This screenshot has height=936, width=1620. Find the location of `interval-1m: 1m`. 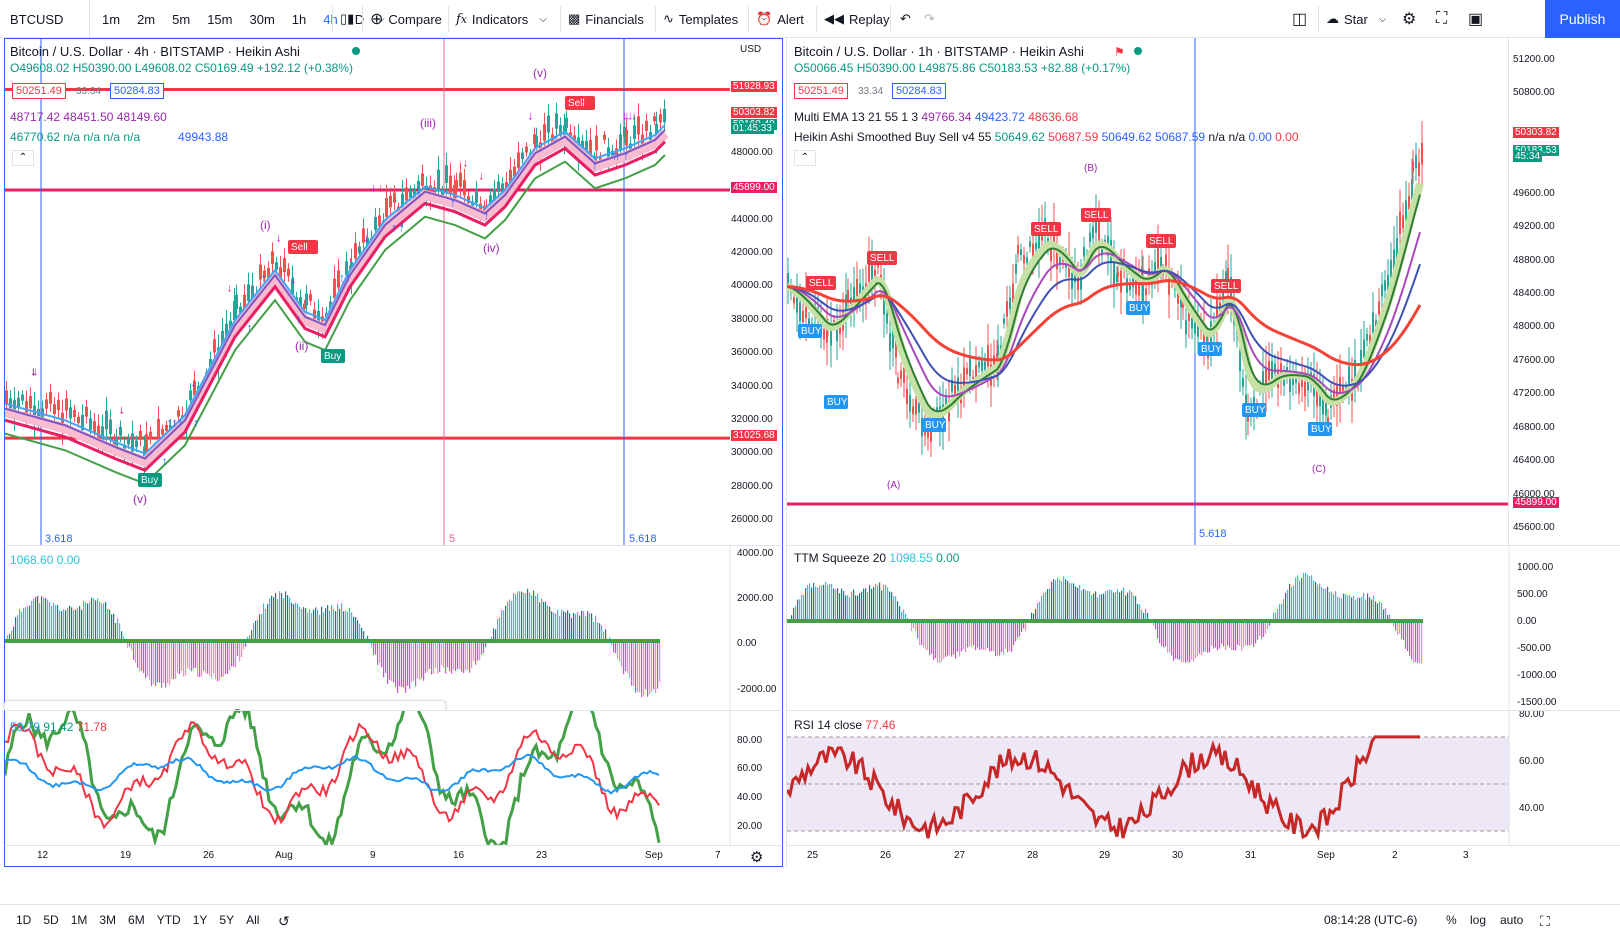

interval-1m: 1m is located at coordinates (111, 19).